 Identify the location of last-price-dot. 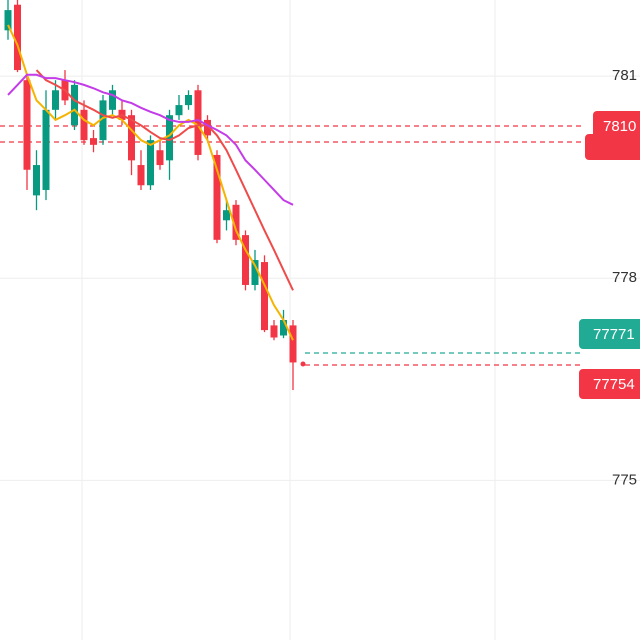
(303, 364).